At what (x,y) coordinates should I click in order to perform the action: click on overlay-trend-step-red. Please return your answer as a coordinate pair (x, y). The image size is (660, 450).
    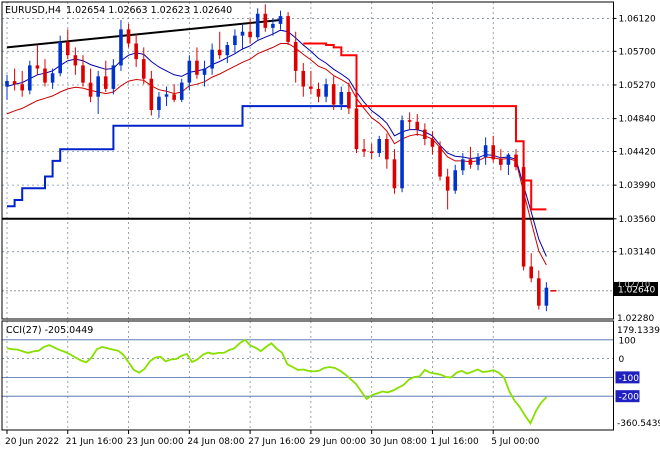
    Looking at the image, I should click on (425, 126).